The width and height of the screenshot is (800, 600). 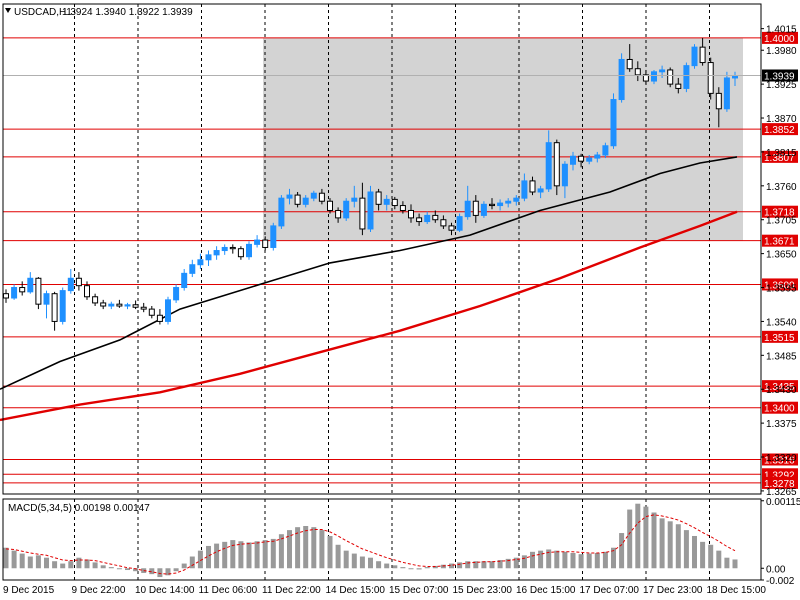 What do you see at coordinates (99, 12) in the screenshot?
I see `chart-header: USDCAD,H1 1.3924 1.3940 1.3922 1.3939` at bounding box center [99, 12].